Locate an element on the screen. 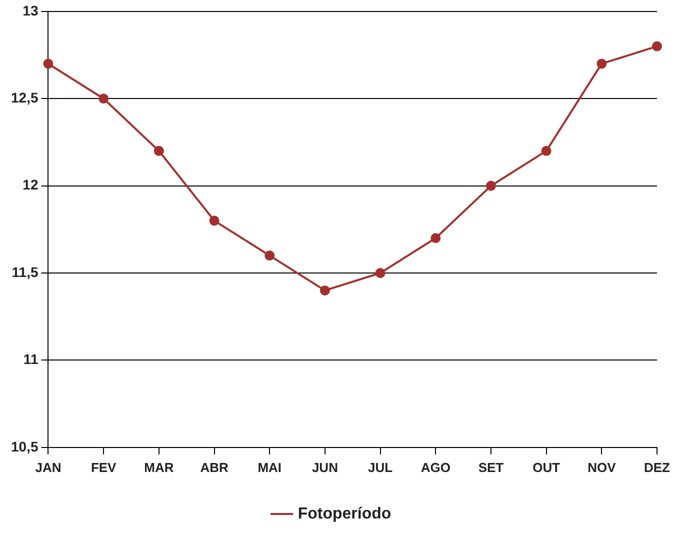 The height and width of the screenshot is (536, 679). x-tick-label: JUN is located at coordinates (325, 467).